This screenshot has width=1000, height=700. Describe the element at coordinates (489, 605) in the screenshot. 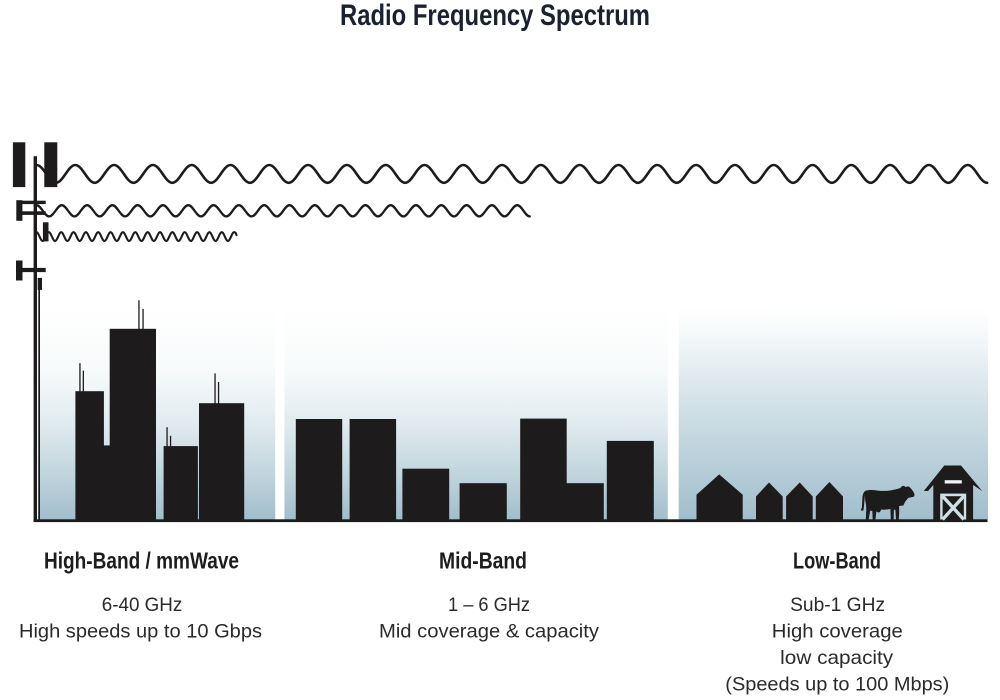

I see `svg-text: 1 – 6 GHz` at that location.